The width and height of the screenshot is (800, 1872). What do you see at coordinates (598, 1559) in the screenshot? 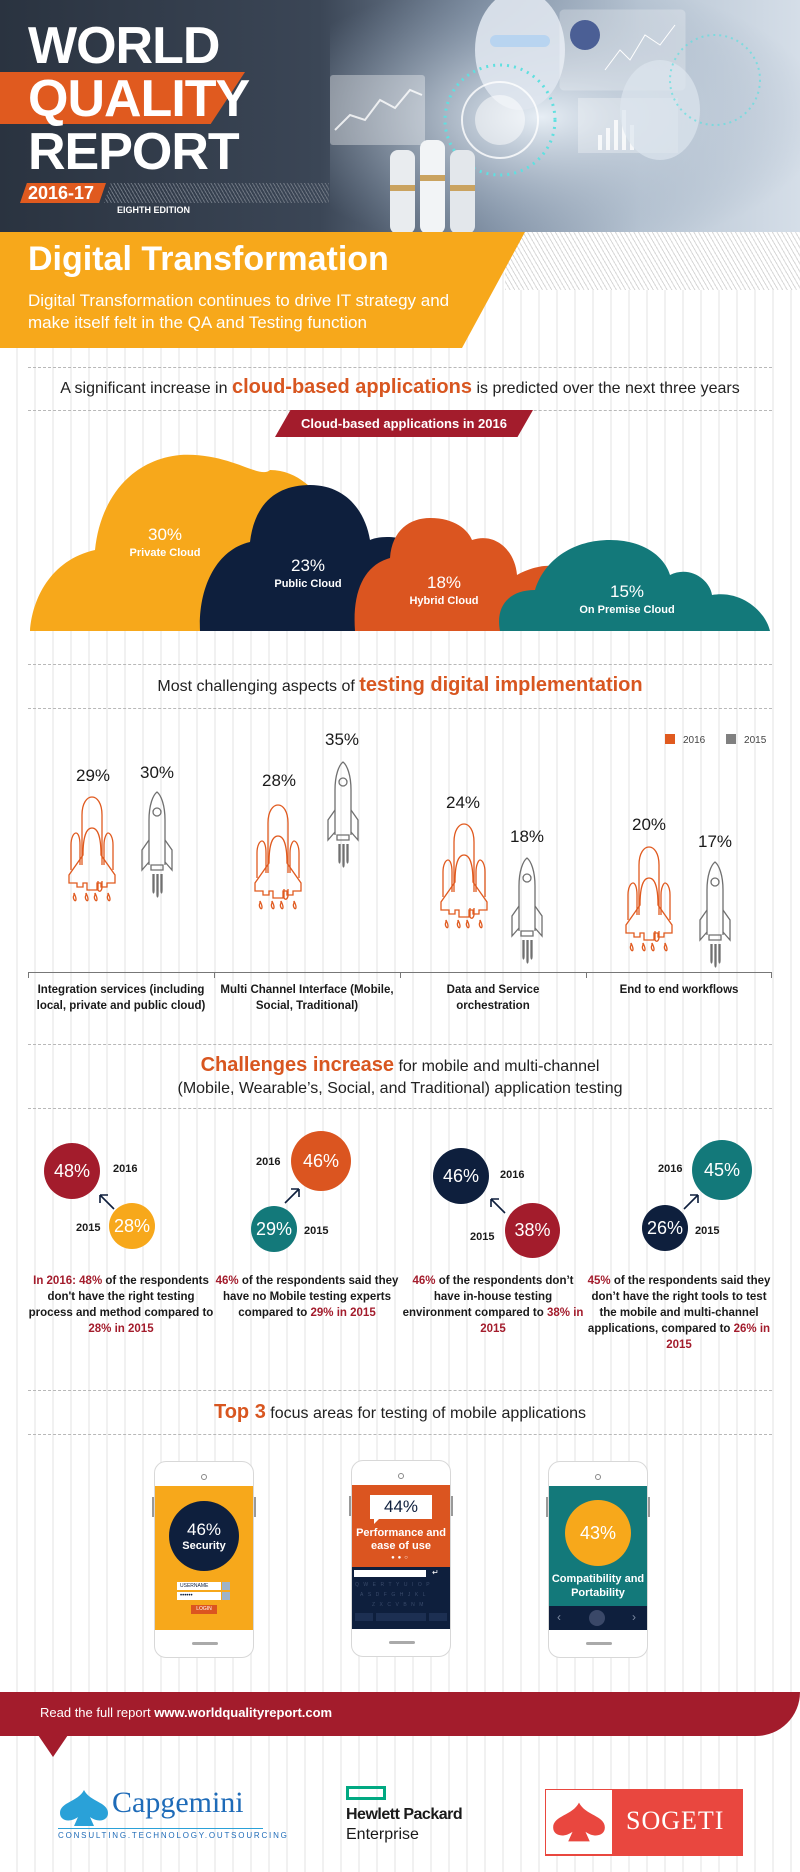
I see `phone-compatibility: 43% Compatibility and Portability ‹ ›` at bounding box center [598, 1559].